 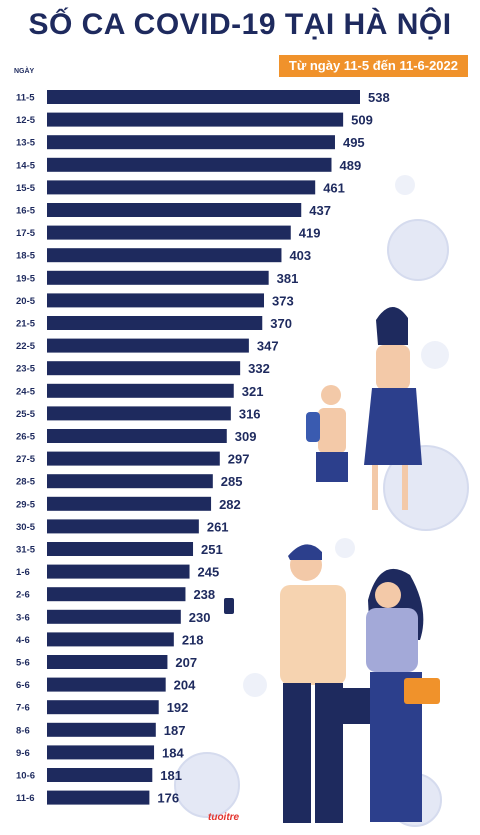 What do you see at coordinates (186, 662) in the screenshot?
I see `value-label: 207` at bounding box center [186, 662].